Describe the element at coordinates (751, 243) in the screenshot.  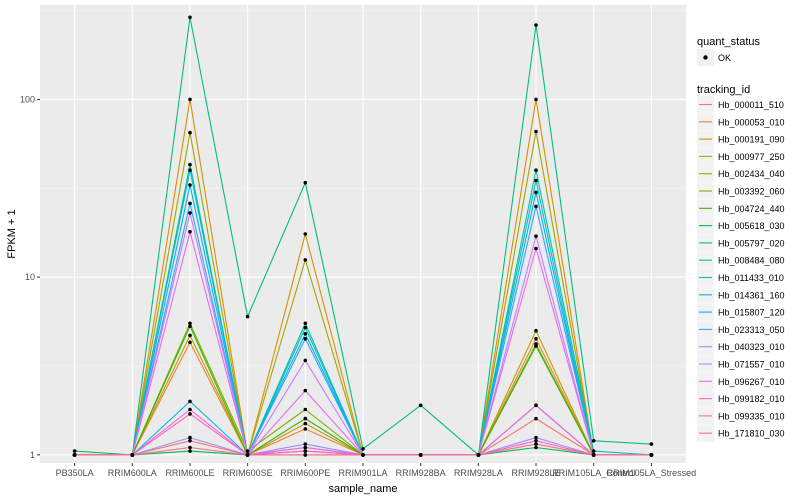
I see `legend-label: Hb_005797_020` at that location.